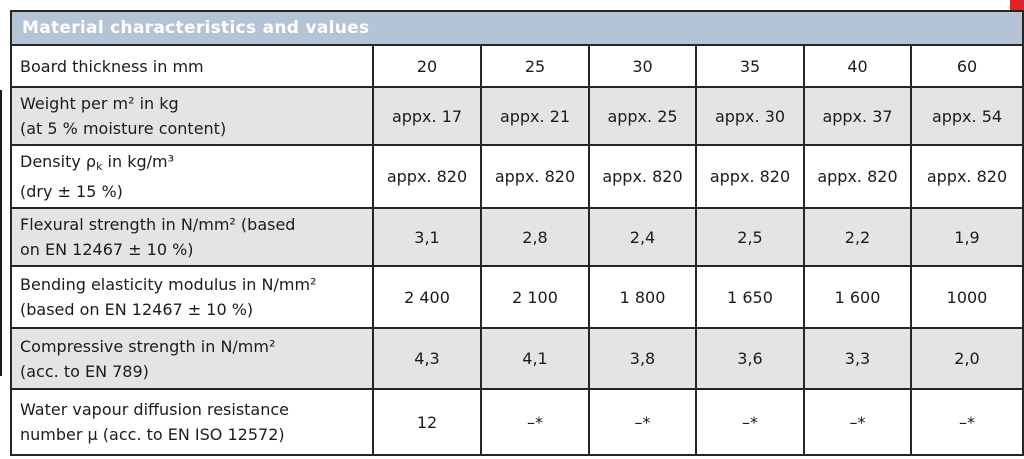  What do you see at coordinates (642, 116) in the screenshot?
I see `value-cell: appx. 25` at bounding box center [642, 116].